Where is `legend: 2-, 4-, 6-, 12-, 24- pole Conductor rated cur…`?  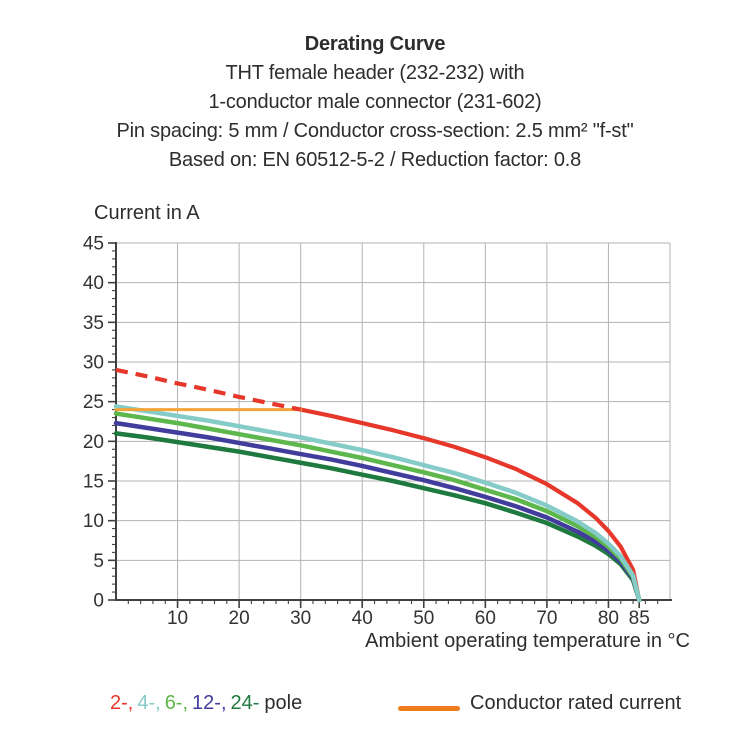 legend: 2-, 4-, 6-, 12-, 24- pole Conductor rated cur… is located at coordinates (375, 709).